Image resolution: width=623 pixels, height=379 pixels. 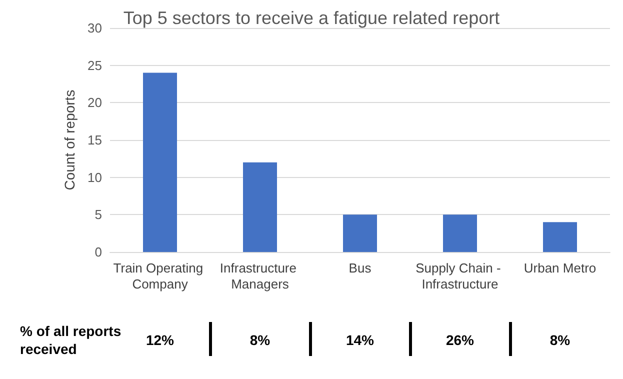 What do you see at coordinates (95, 177) in the screenshot?
I see `y-tick-label: 10` at bounding box center [95, 177].